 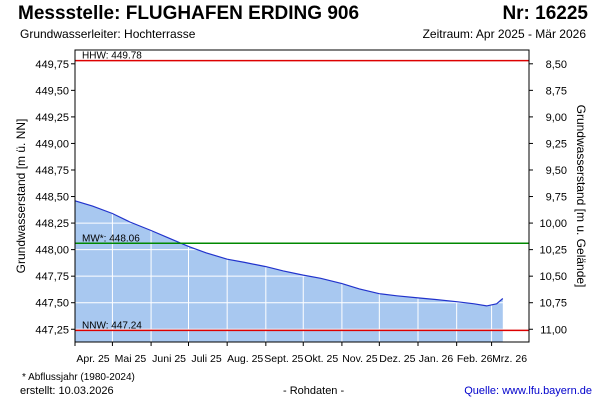 What do you see at coordinates (314, 391) in the screenshot?
I see `raw-data-label: - Rohdaten -` at bounding box center [314, 391].